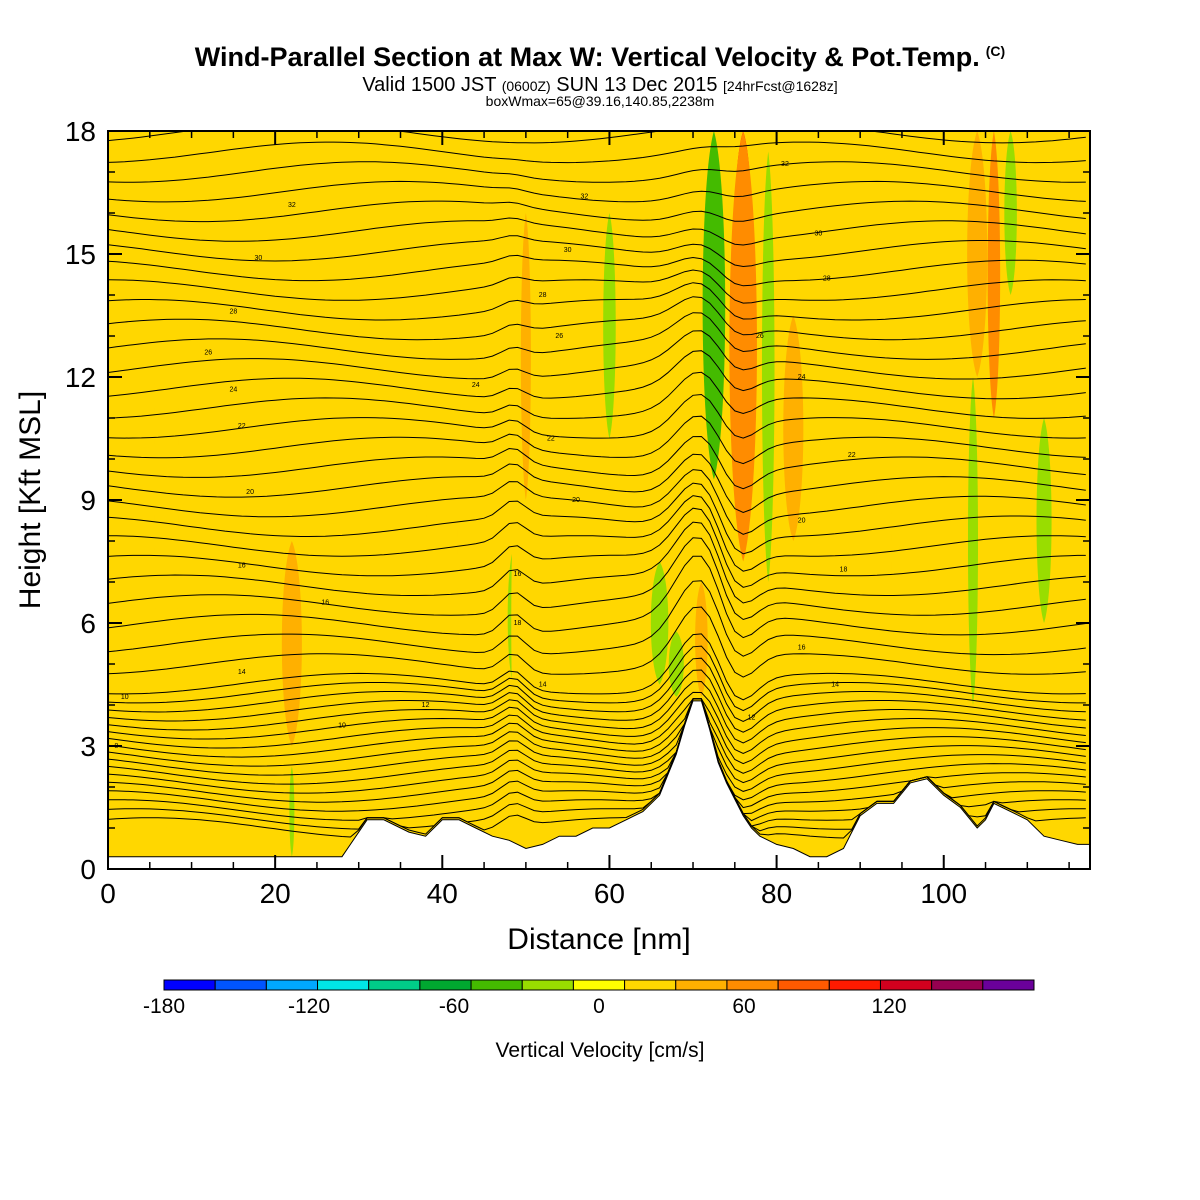 Image resolution: width=1200 pixels, height=1200 pixels. What do you see at coordinates (476, 385) in the screenshot?
I see `contour-label: 24` at bounding box center [476, 385].